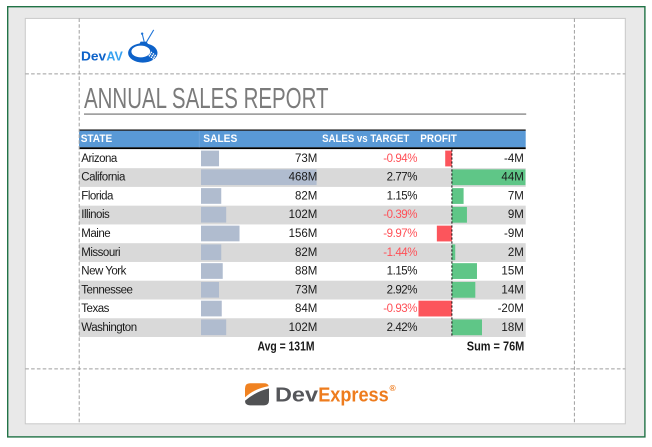 This screenshot has height=447, width=652. What do you see at coordinates (400, 253) in the screenshot?
I see `svg-text: -1.44%` at bounding box center [400, 253].